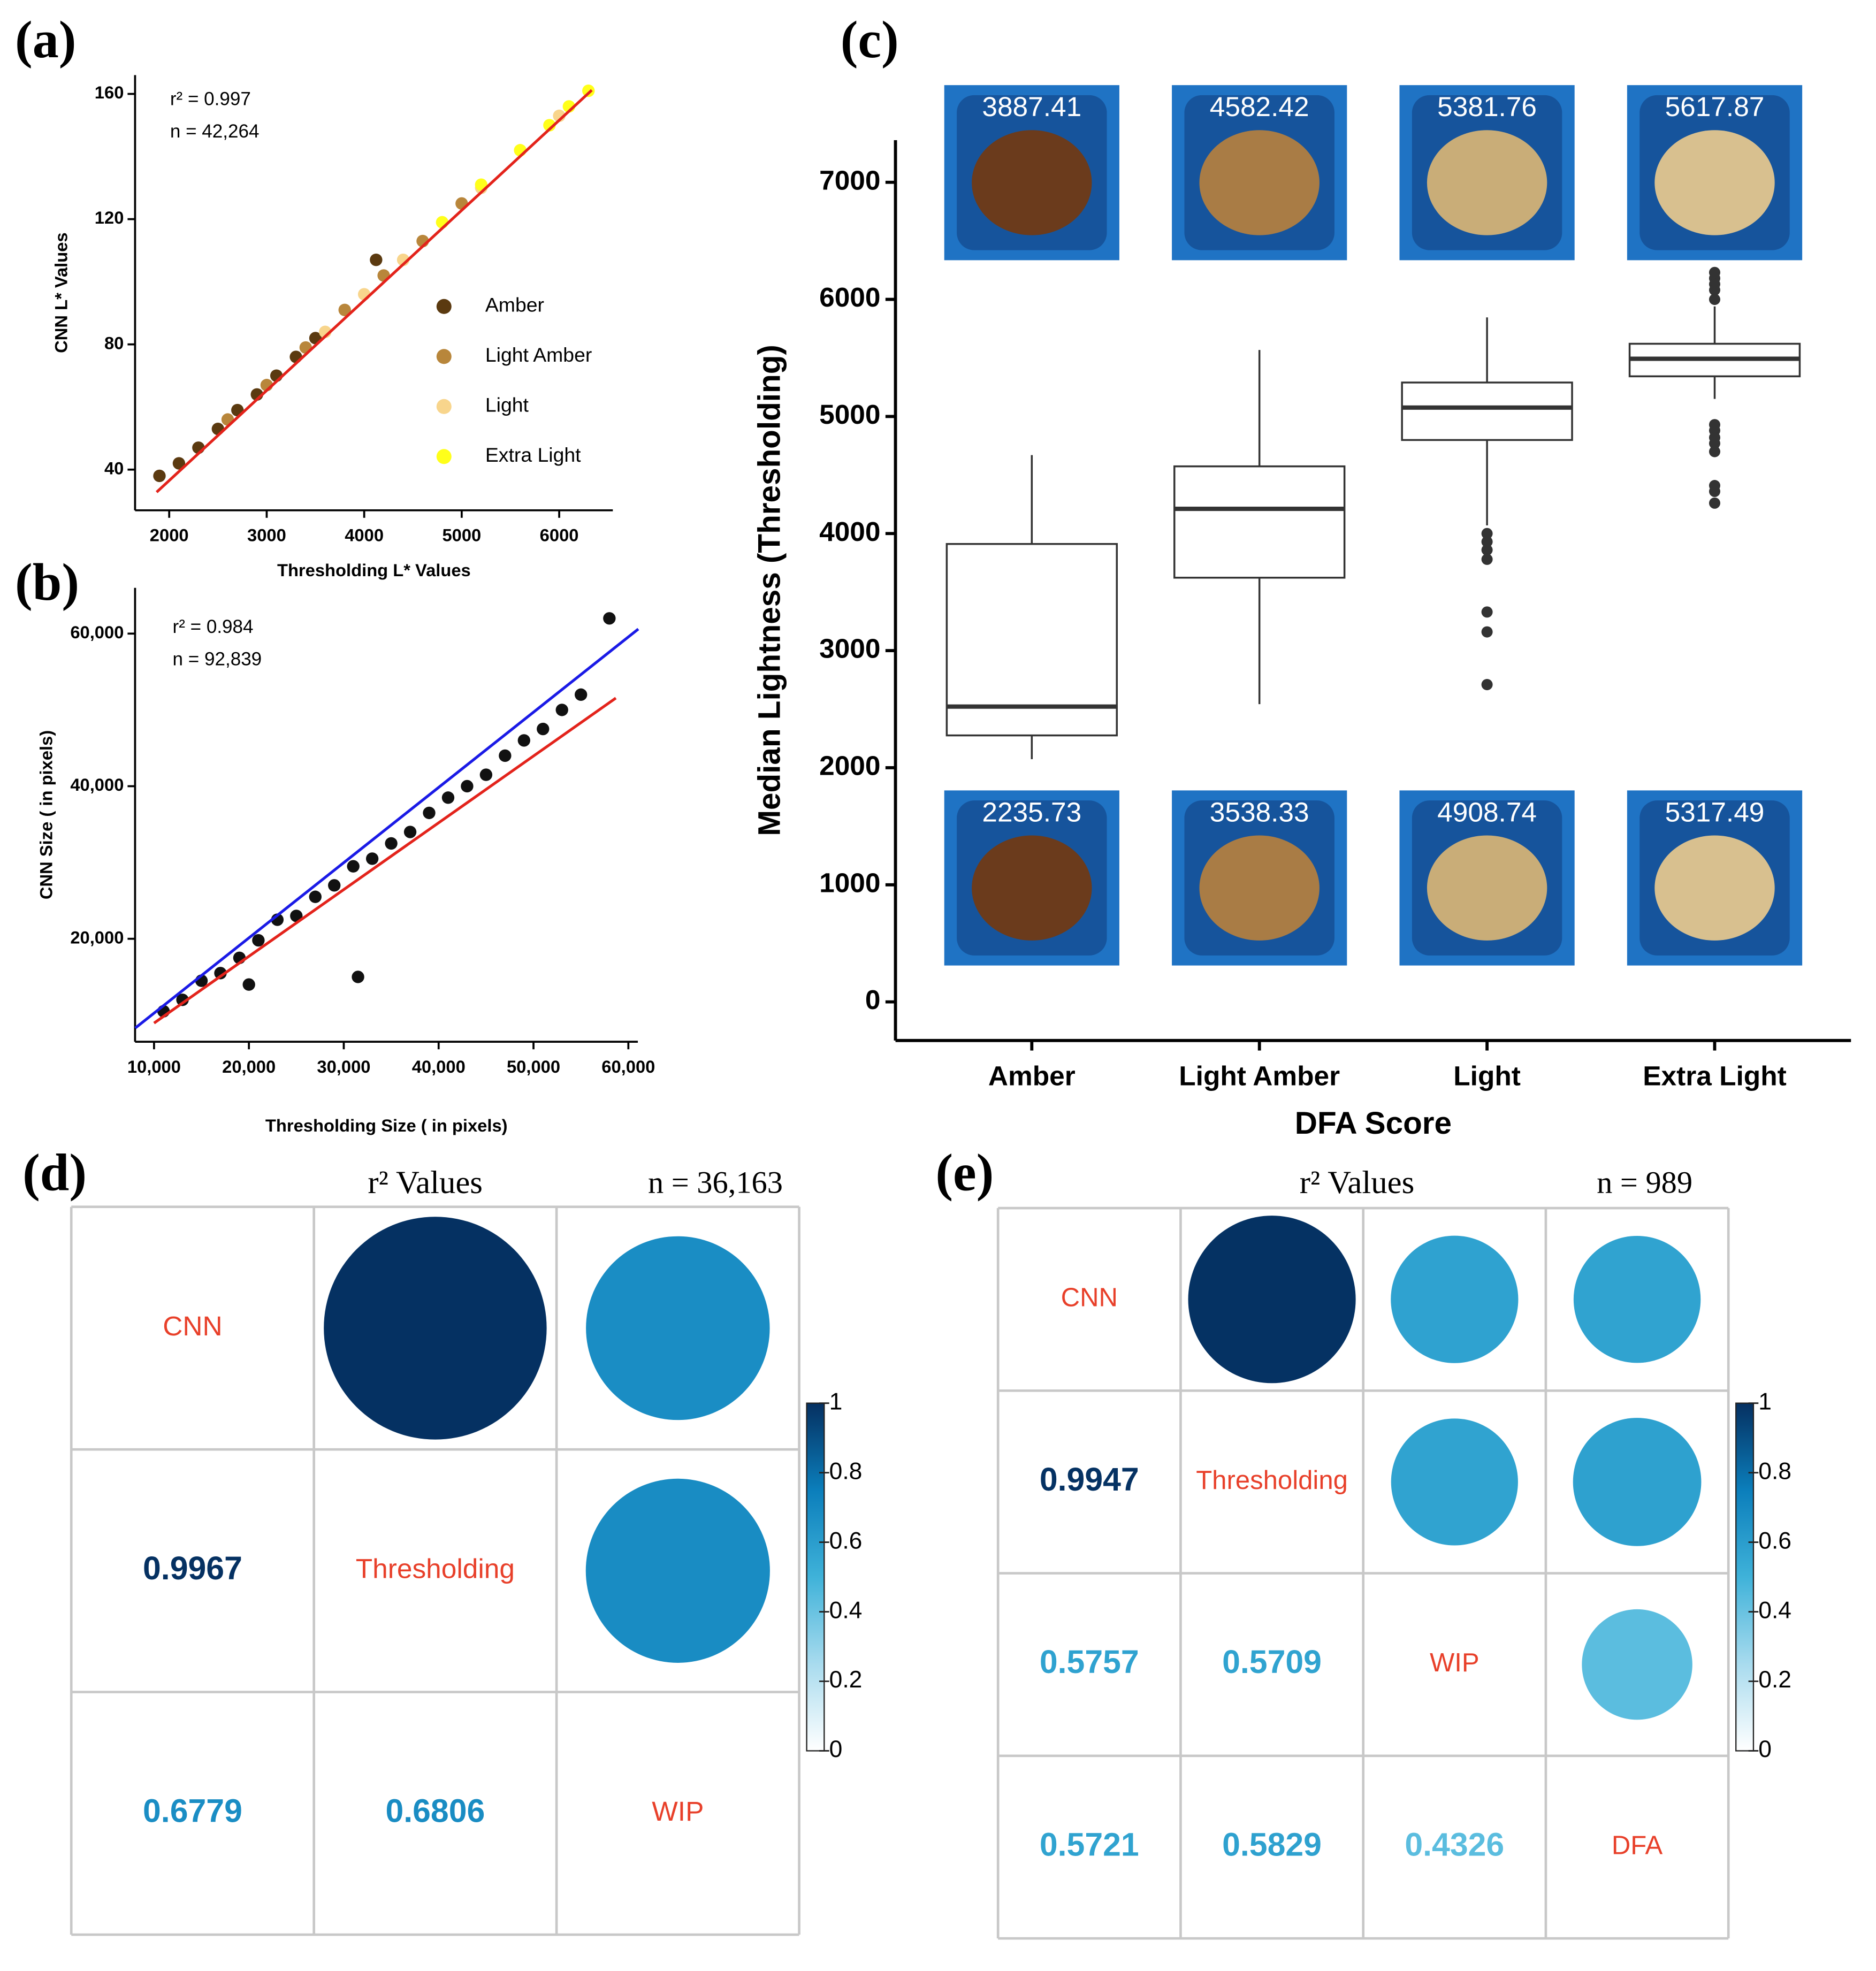 The height and width of the screenshot is (1971, 1876). Describe the element at coordinates (47, 583) in the screenshot. I see `panel-label: (b)` at that location.